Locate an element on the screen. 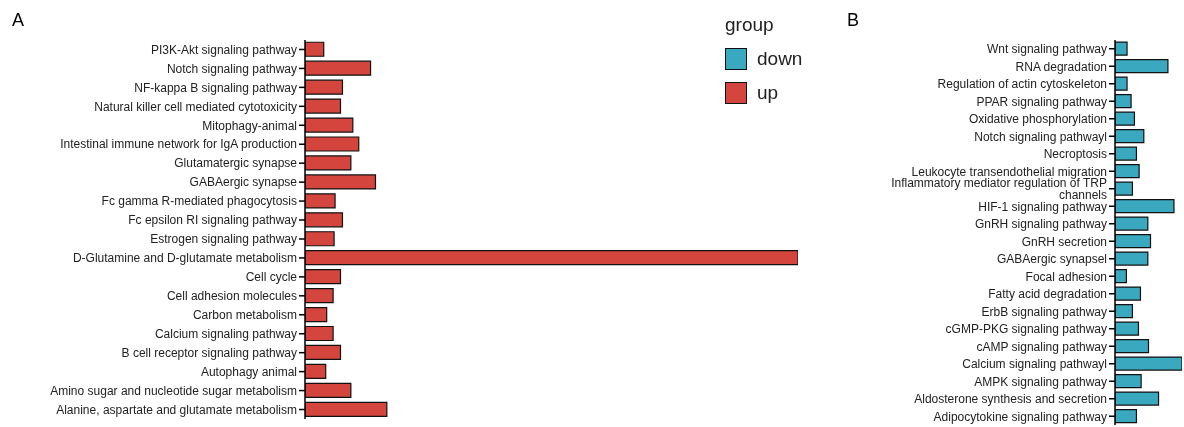  y-tick-label: GnRH secretion is located at coordinates (1064, 241).